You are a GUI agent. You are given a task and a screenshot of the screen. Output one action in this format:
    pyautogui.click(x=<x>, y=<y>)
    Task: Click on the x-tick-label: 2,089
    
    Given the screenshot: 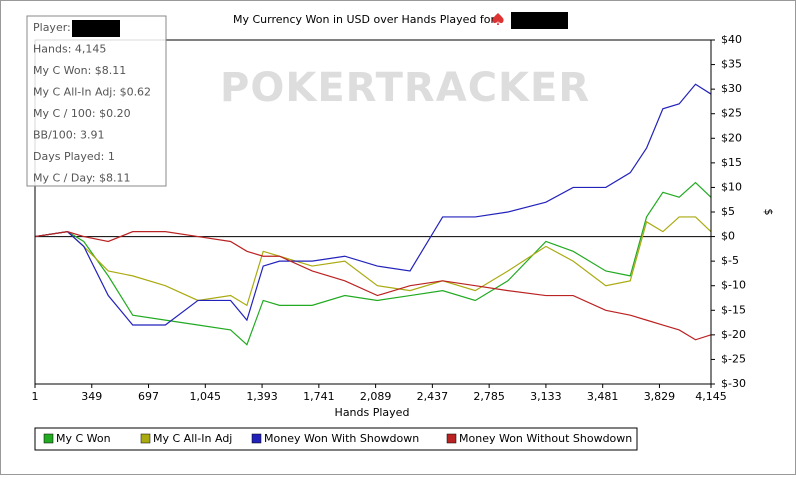 What is the action you would take?
    pyautogui.click(x=376, y=396)
    